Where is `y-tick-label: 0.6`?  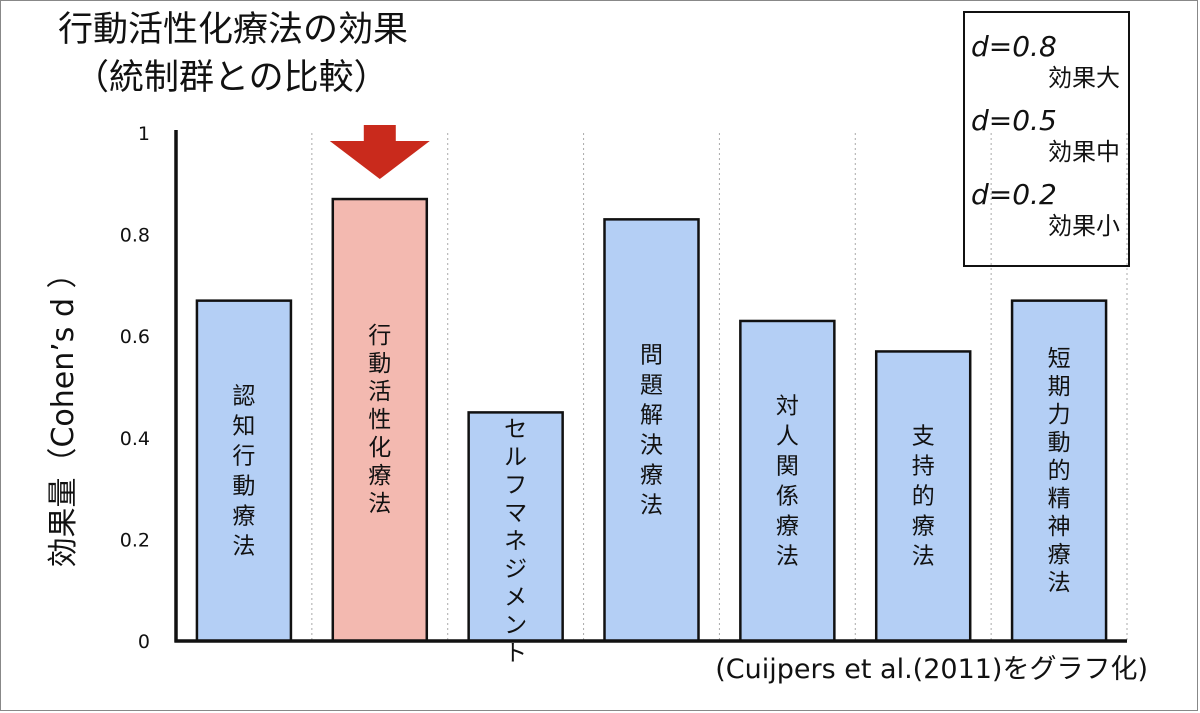 y-tick-label: 0.6 is located at coordinates (135, 337).